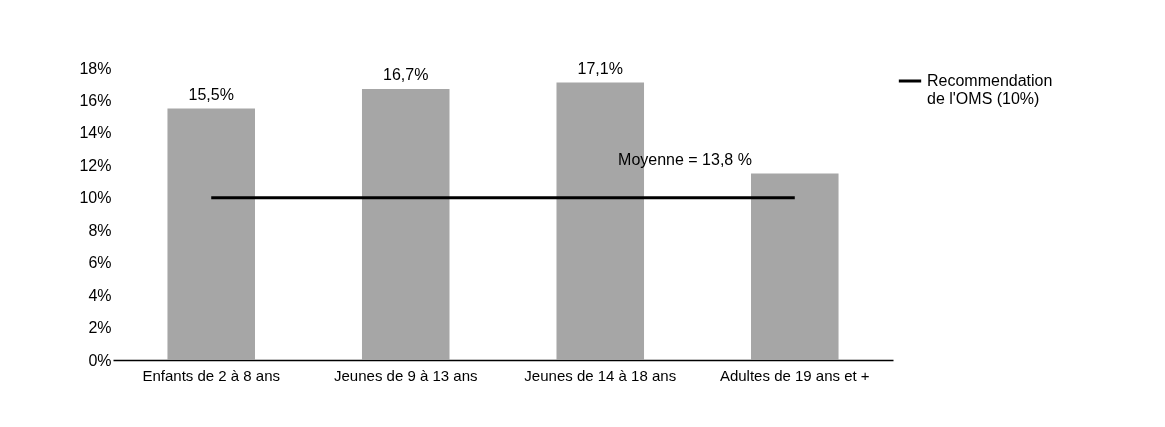 The height and width of the screenshot is (427, 1165). Describe the element at coordinates (95, 68) in the screenshot. I see `y-tick-label: 18%` at that location.